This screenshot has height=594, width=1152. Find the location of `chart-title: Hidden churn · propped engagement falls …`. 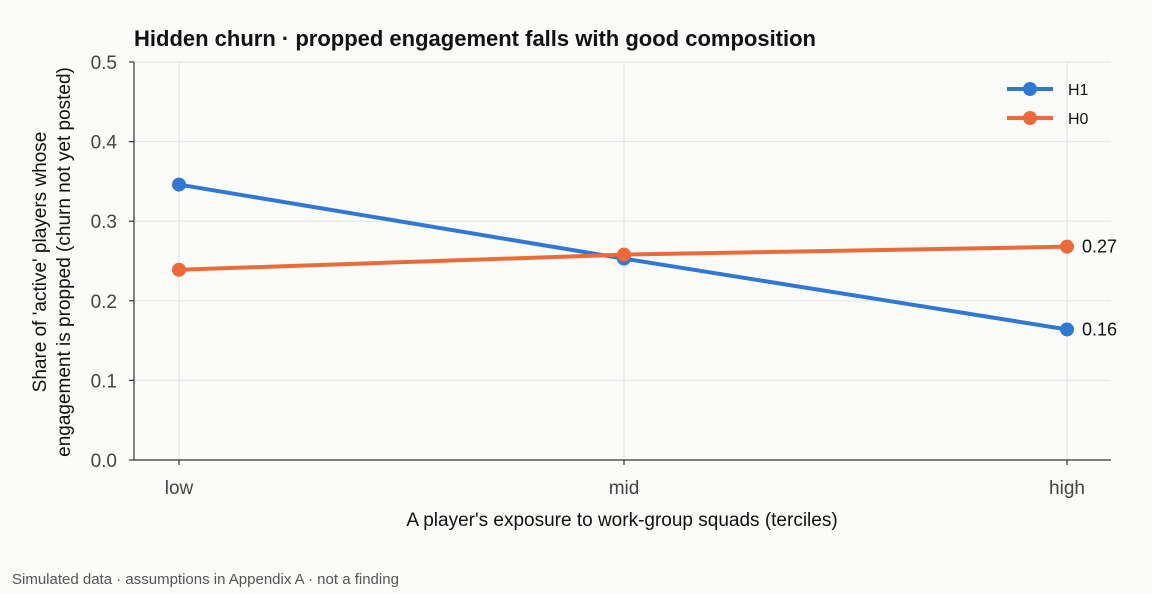

chart-title: Hidden churn · propped engagement falls … is located at coordinates (475, 38).